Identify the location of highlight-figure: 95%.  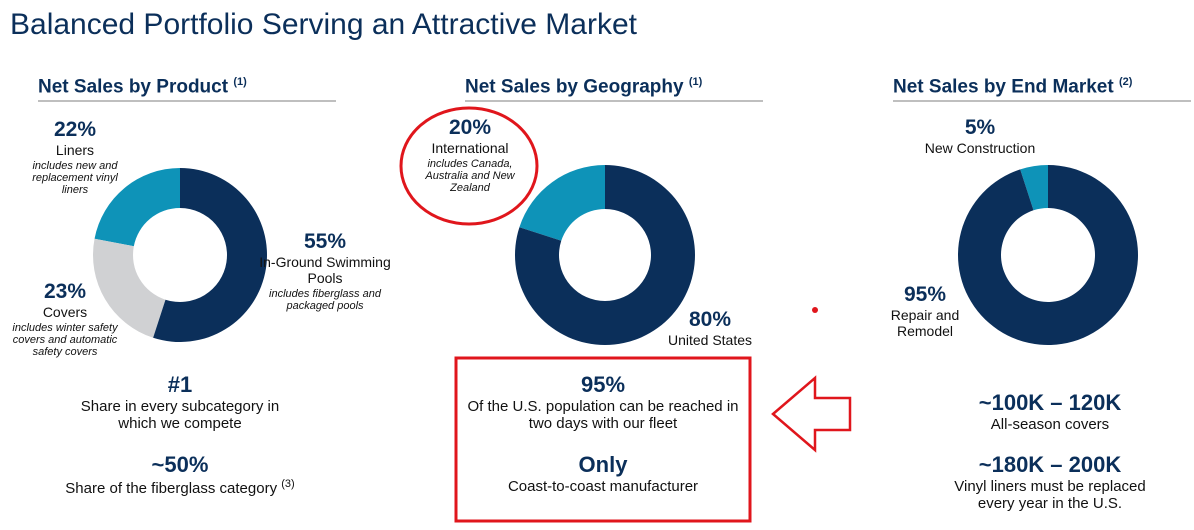
(603, 384).